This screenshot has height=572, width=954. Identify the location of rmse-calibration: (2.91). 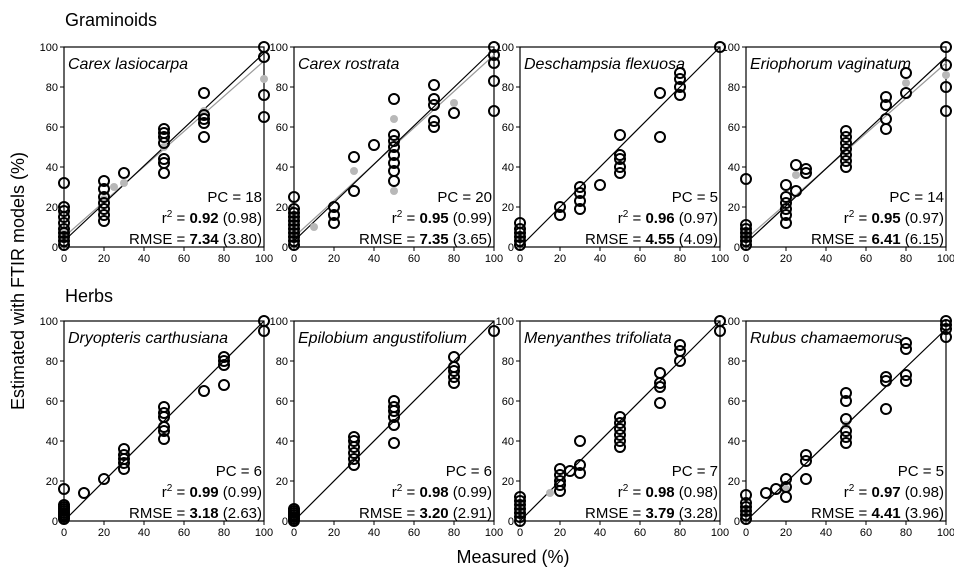
(470, 513).